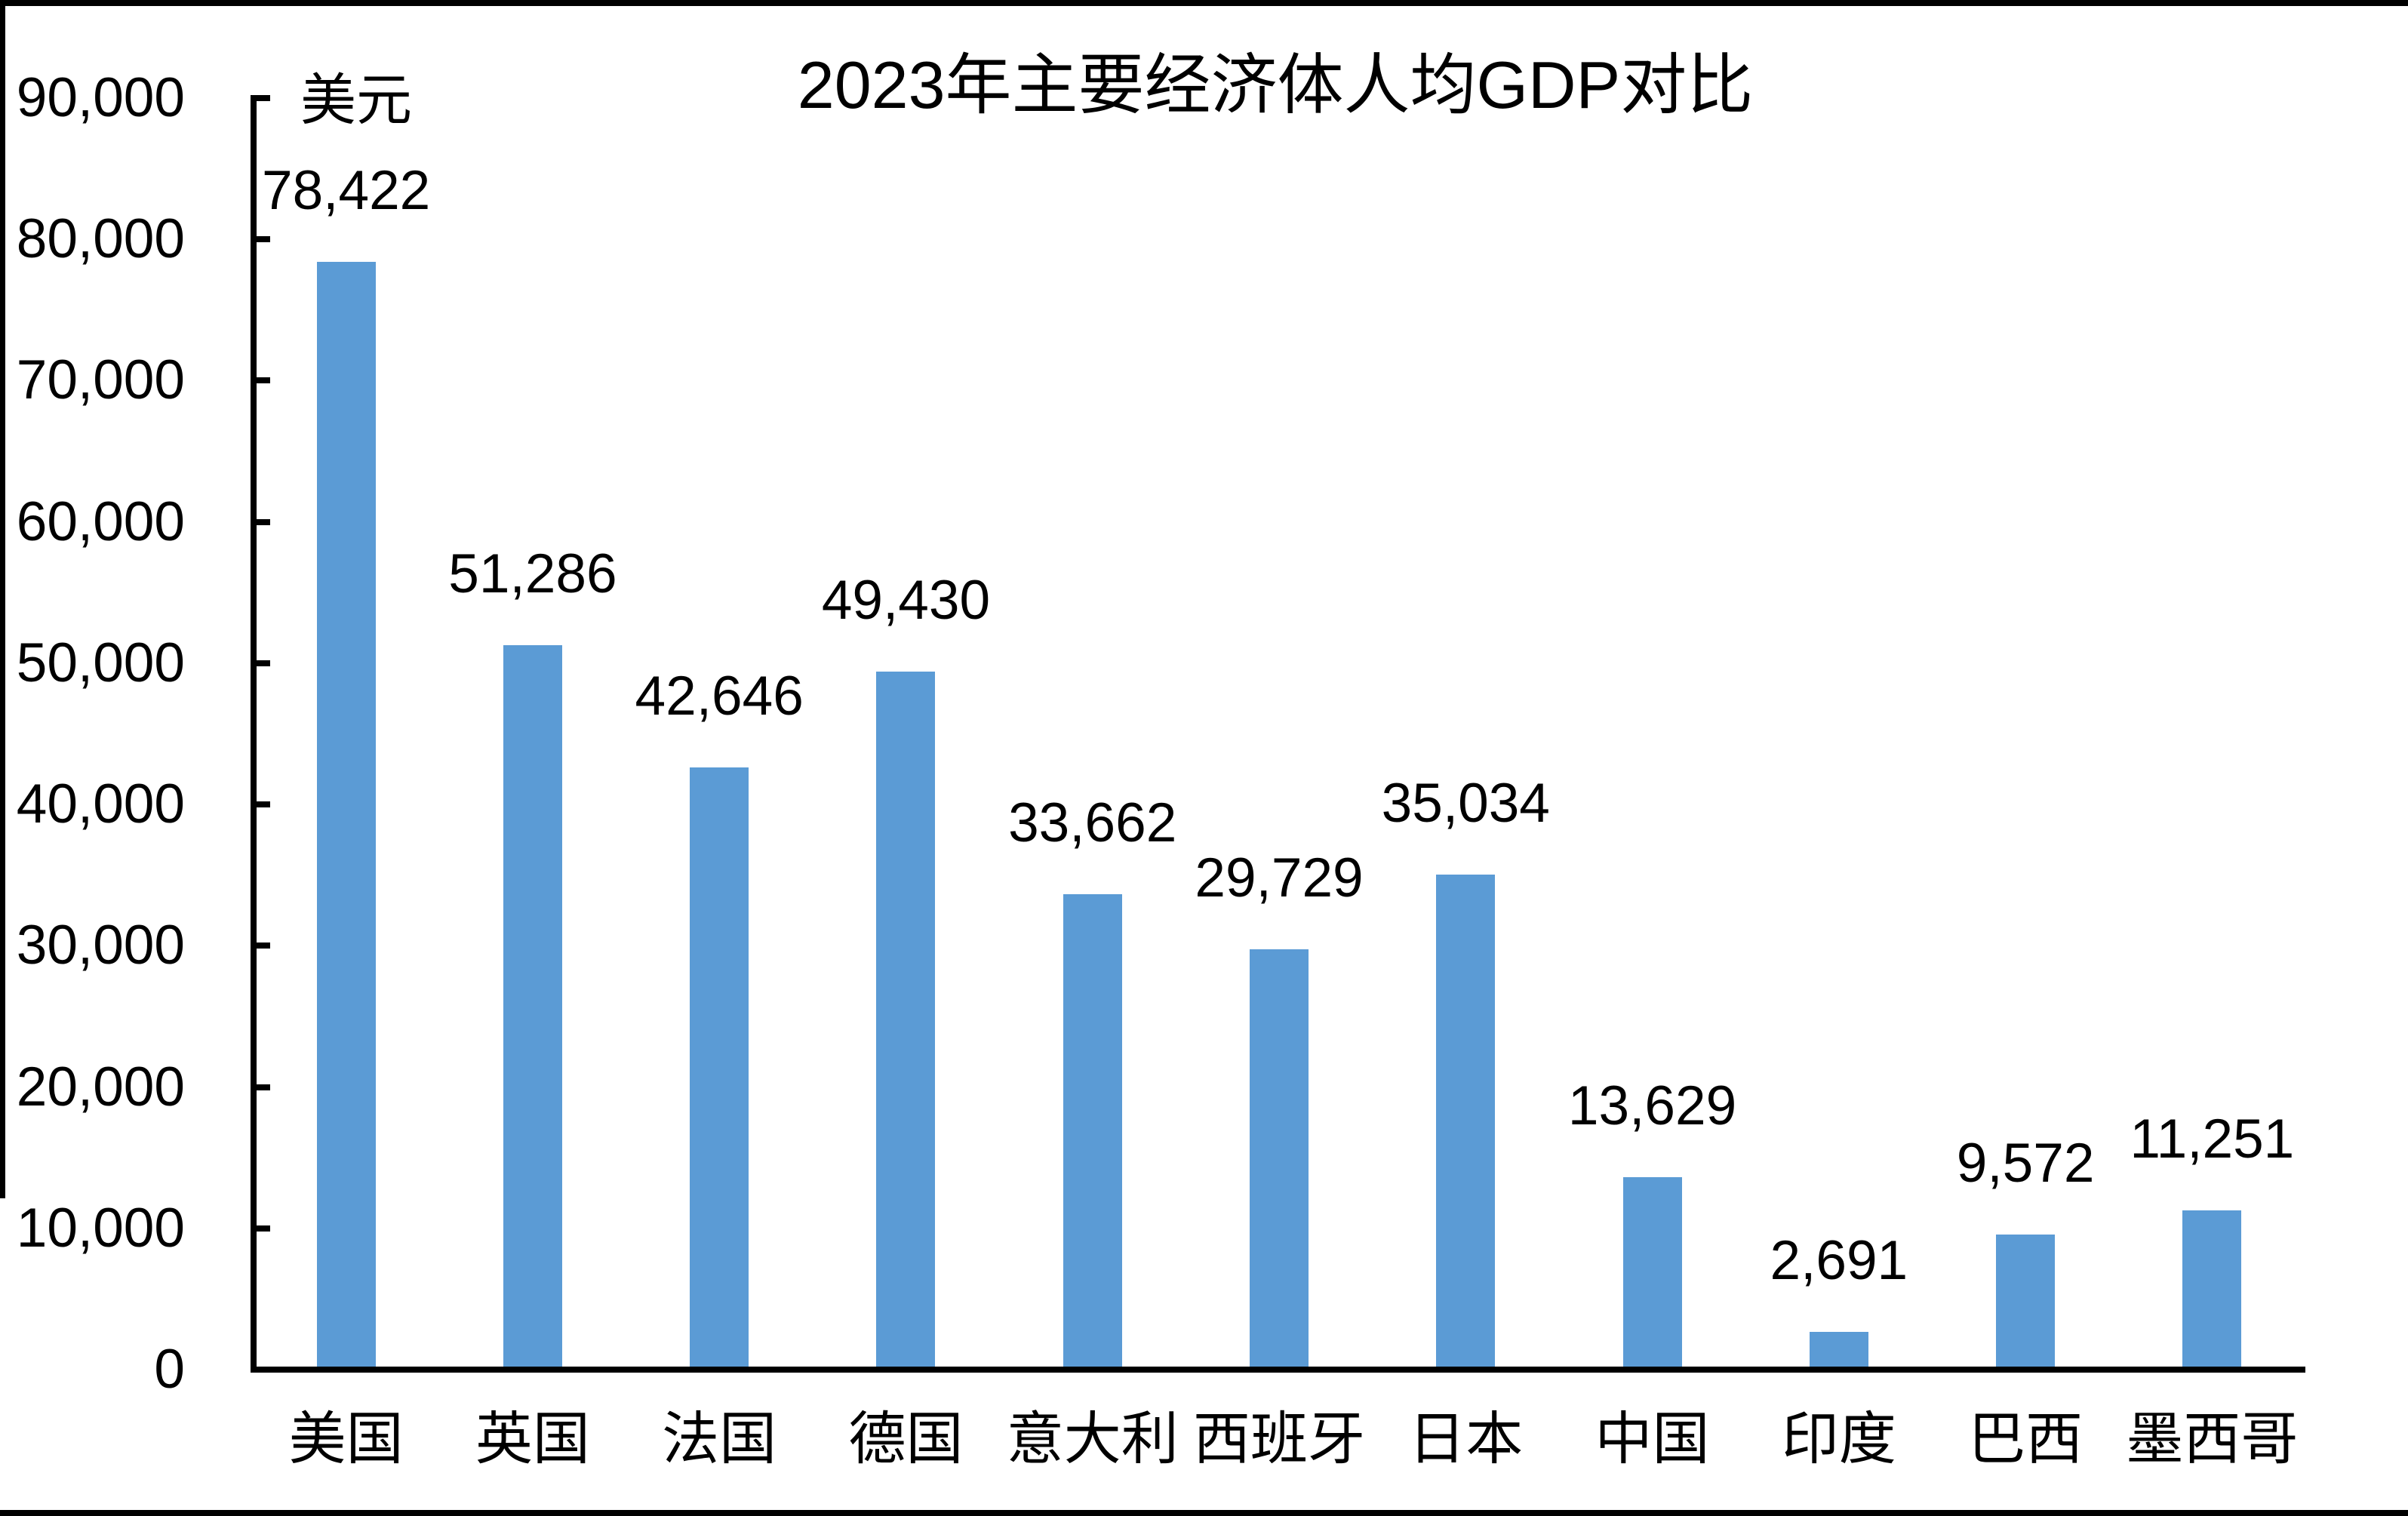  What do you see at coordinates (100, 1228) in the screenshot?
I see `y-axis-tick-label: 10,000` at bounding box center [100, 1228].